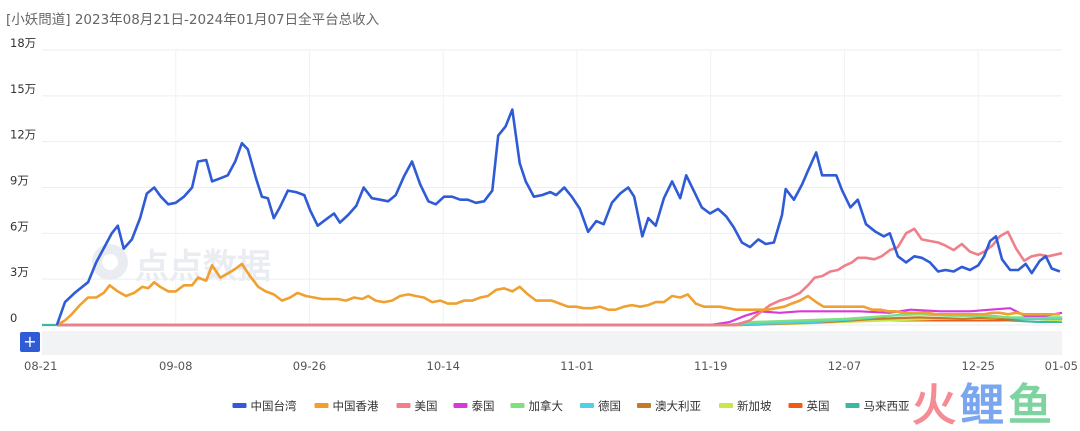 The height and width of the screenshot is (431, 1080). Describe the element at coordinates (844, 366) in the screenshot. I see `x-tick-label: 12-07` at that location.